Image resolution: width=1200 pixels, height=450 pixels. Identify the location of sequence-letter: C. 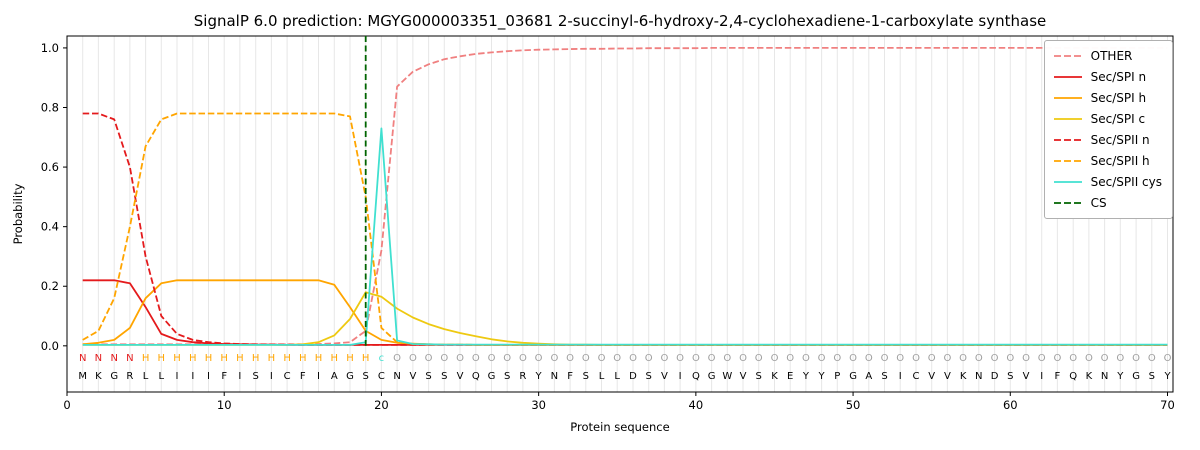
(287, 376).